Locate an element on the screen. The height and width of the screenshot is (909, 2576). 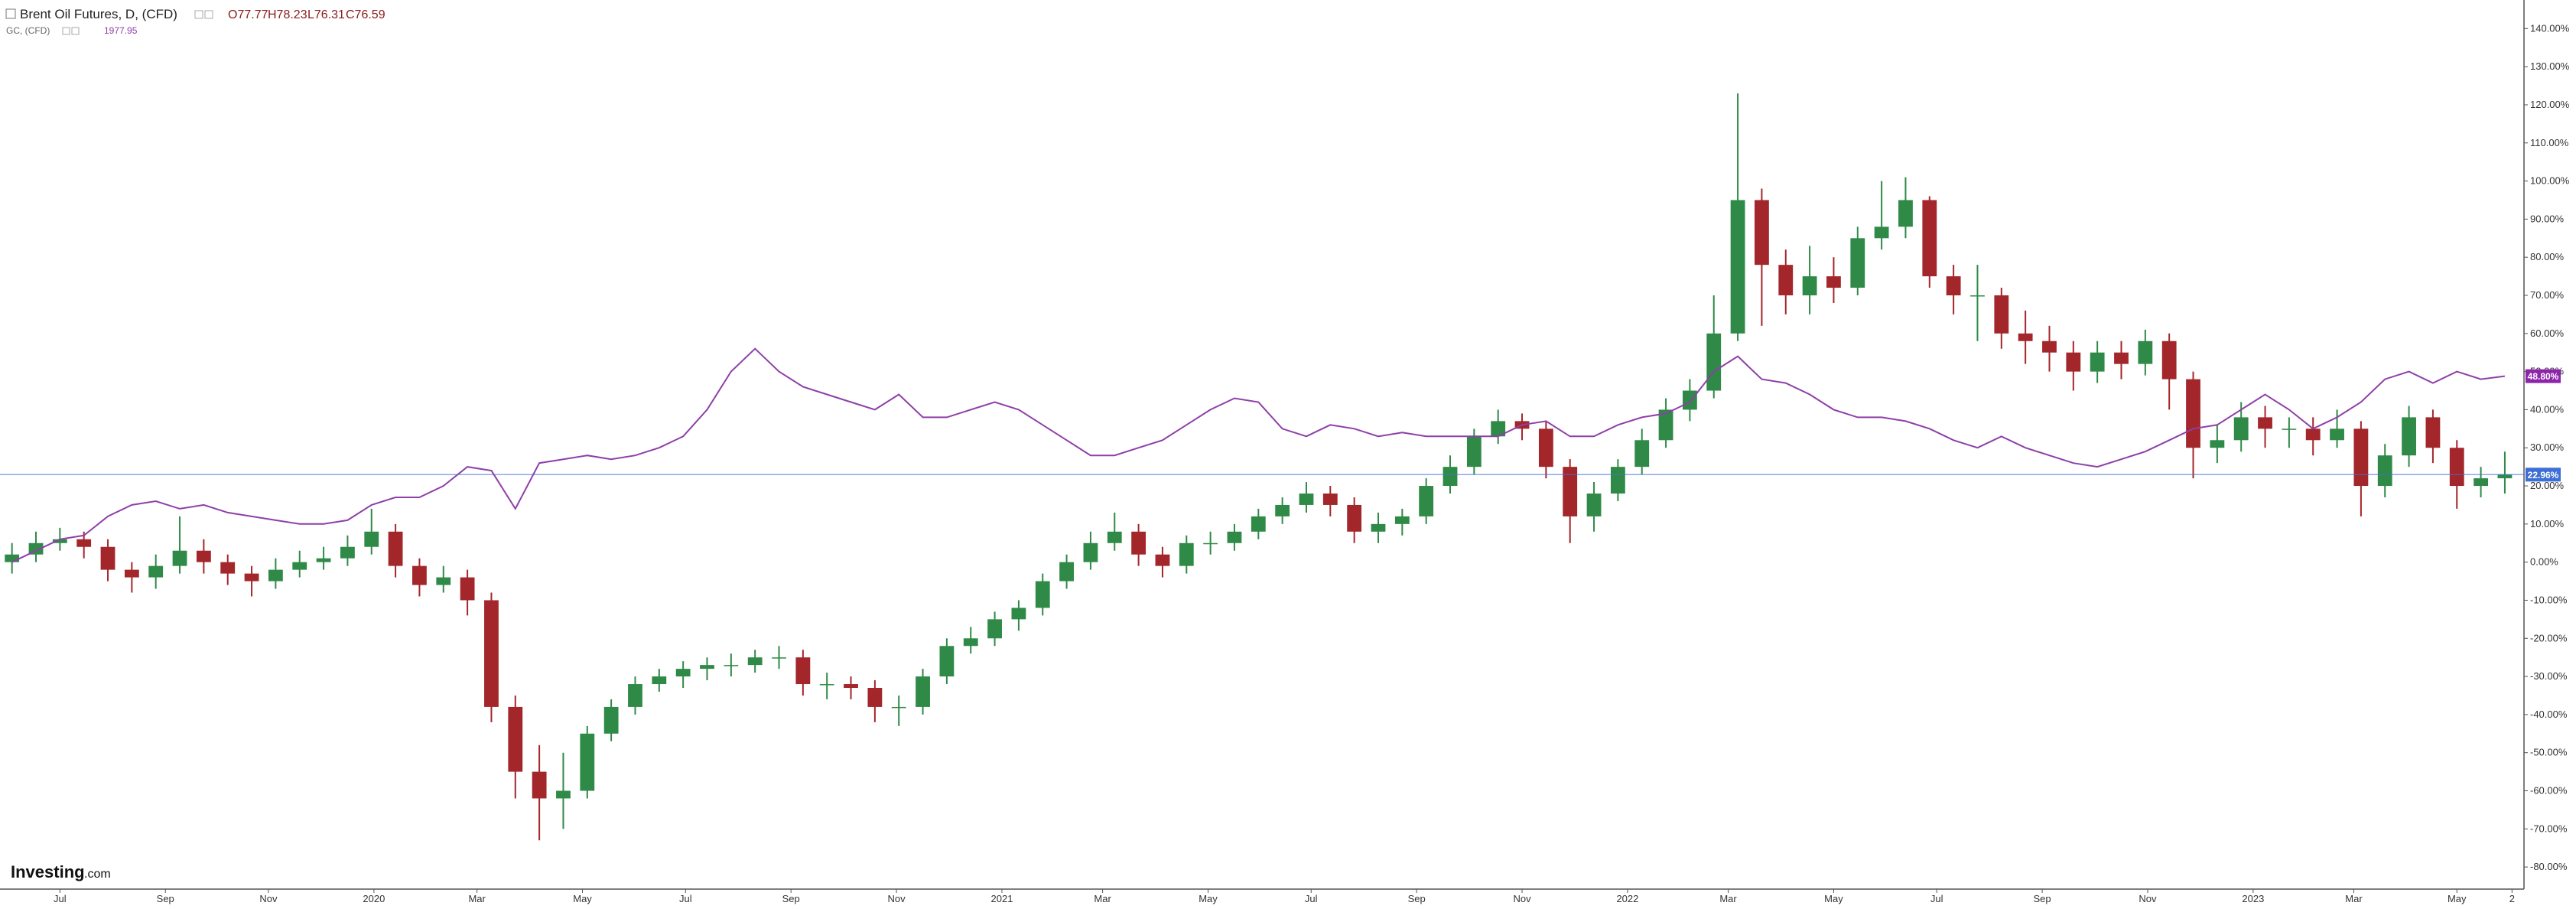
collapse-icon is located at coordinates (10, 13).